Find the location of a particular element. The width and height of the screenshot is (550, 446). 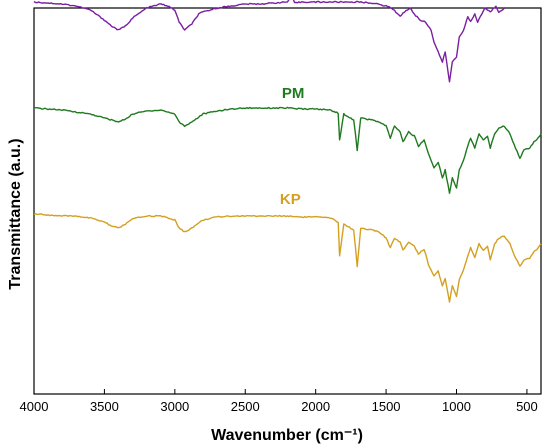

series-labels: OLMDMβCDPMKP is located at coordinates (292, 146).